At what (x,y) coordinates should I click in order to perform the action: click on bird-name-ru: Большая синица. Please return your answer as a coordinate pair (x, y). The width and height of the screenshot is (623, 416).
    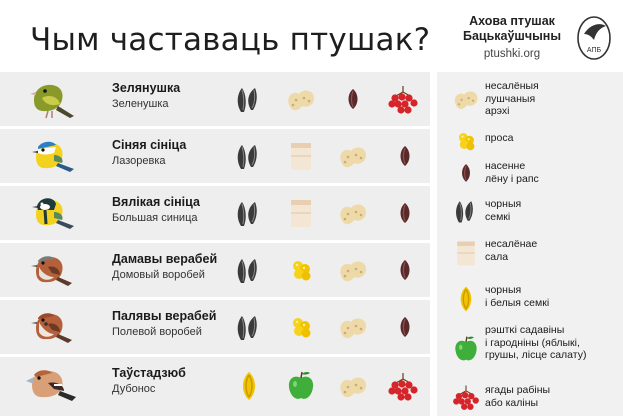
    Looking at the image, I should click on (155, 218).